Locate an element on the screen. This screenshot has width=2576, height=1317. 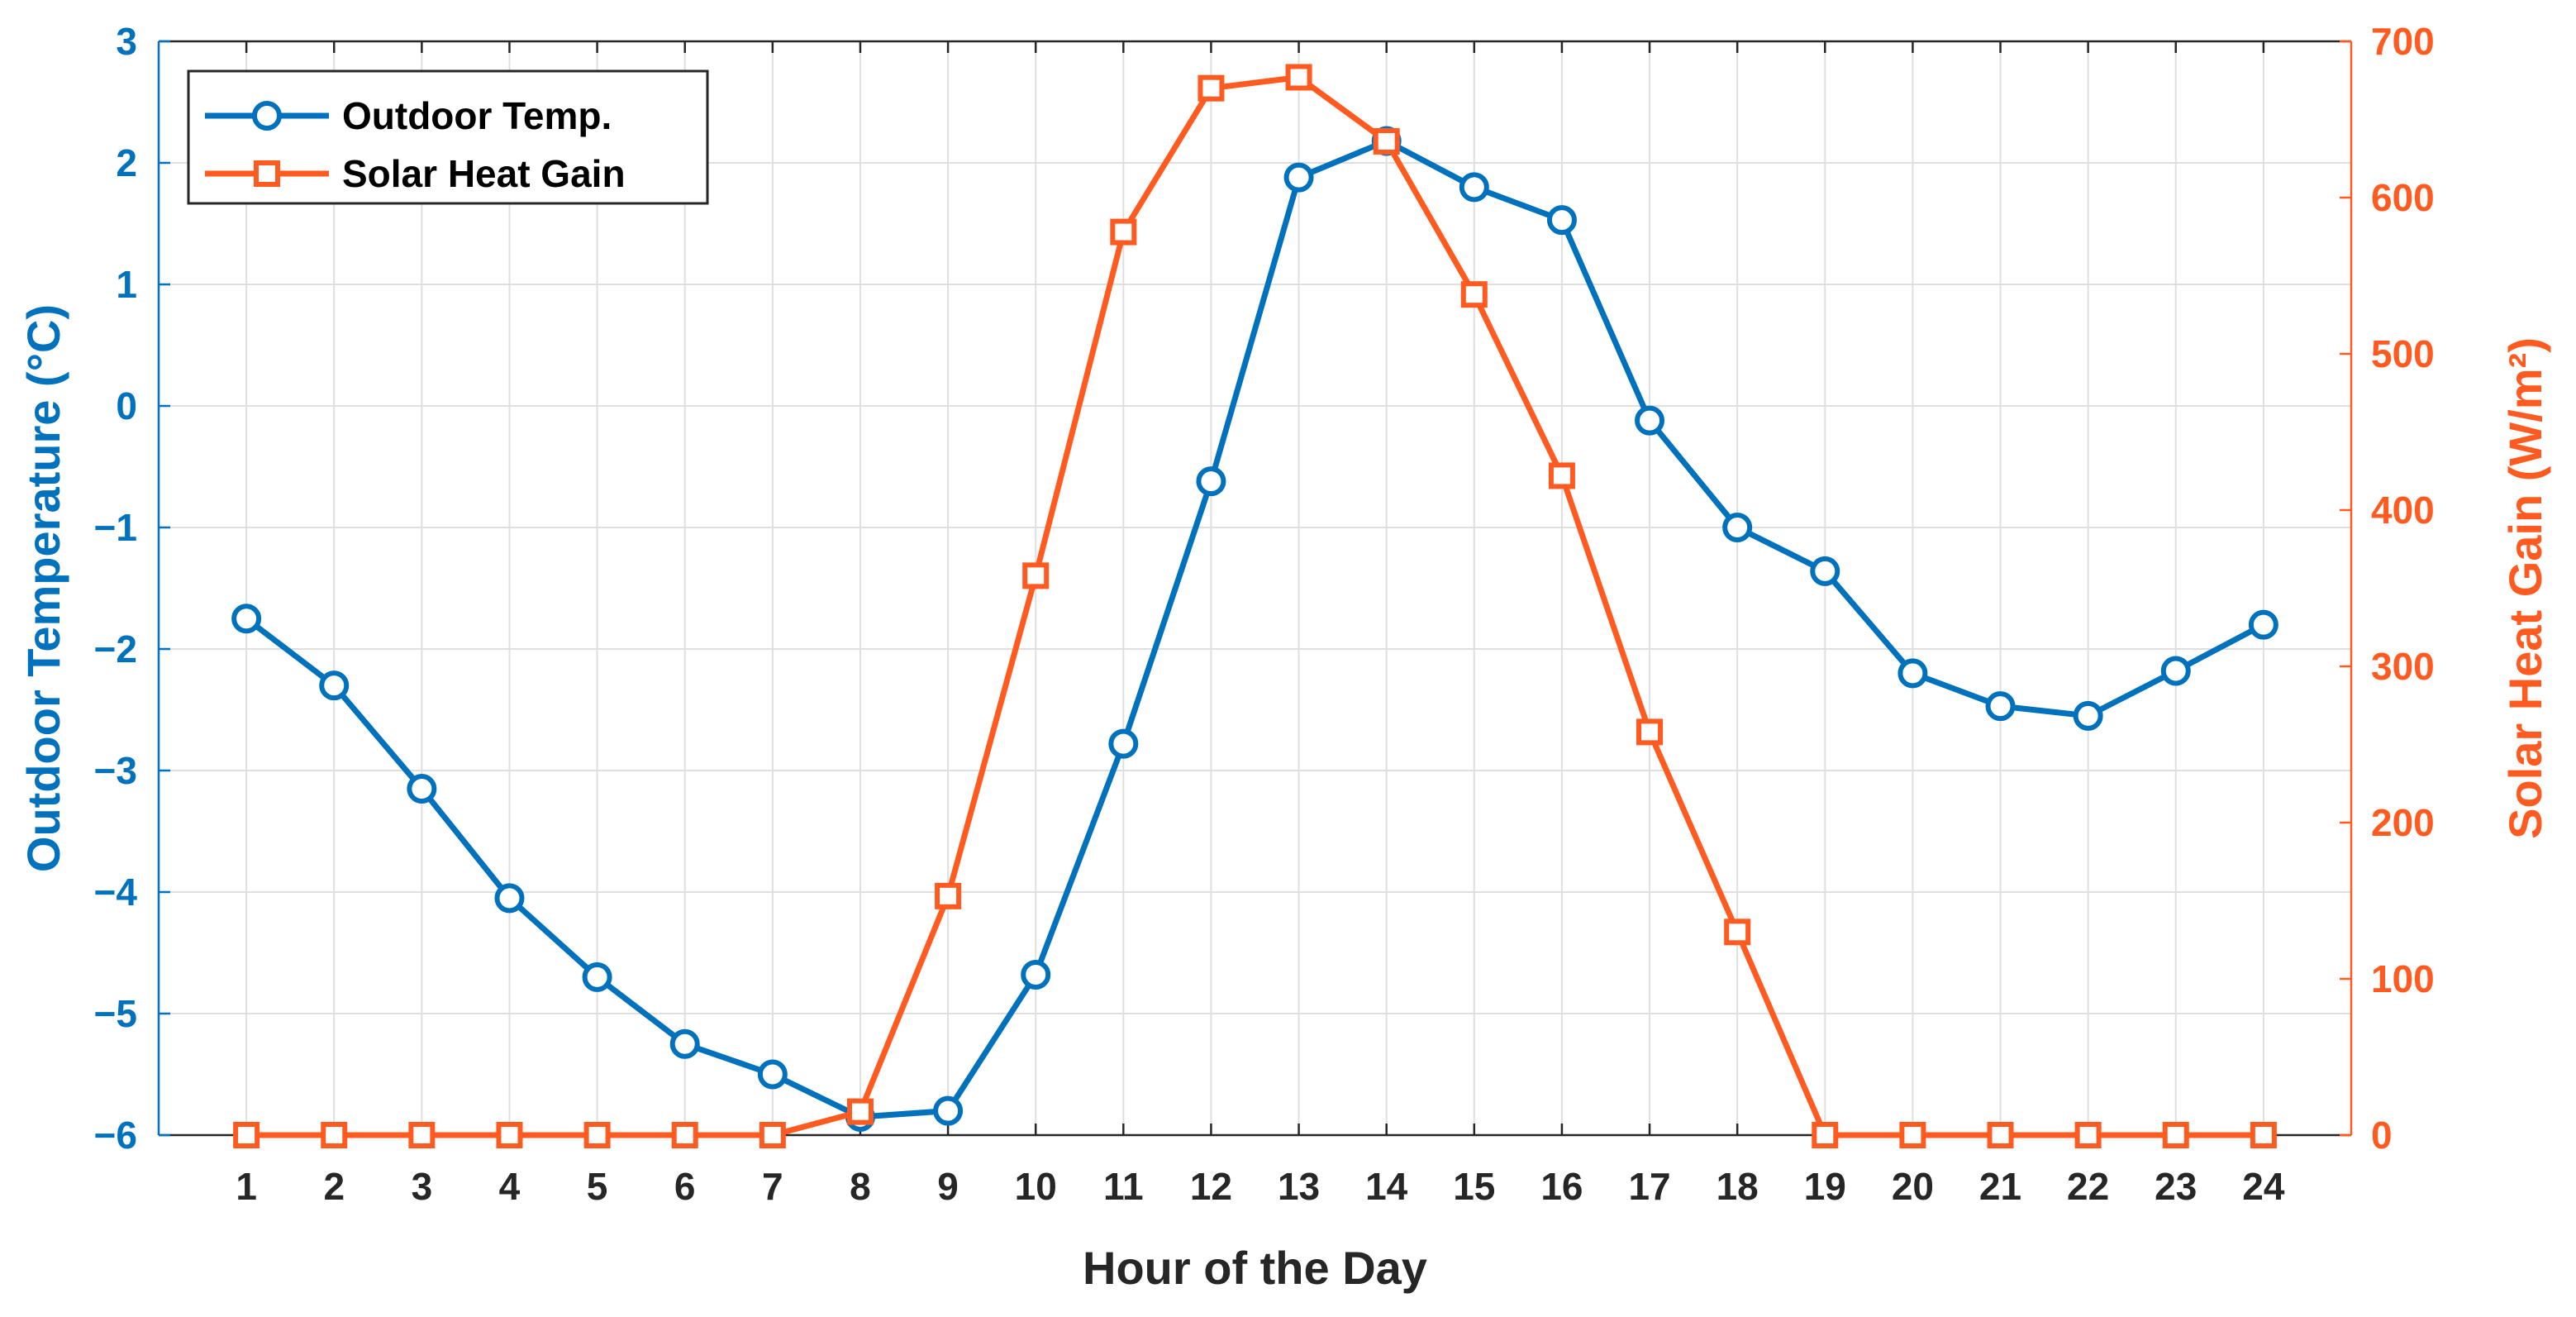
legend: Outdoor Temp. Solar Heat Gain is located at coordinates (448, 137).